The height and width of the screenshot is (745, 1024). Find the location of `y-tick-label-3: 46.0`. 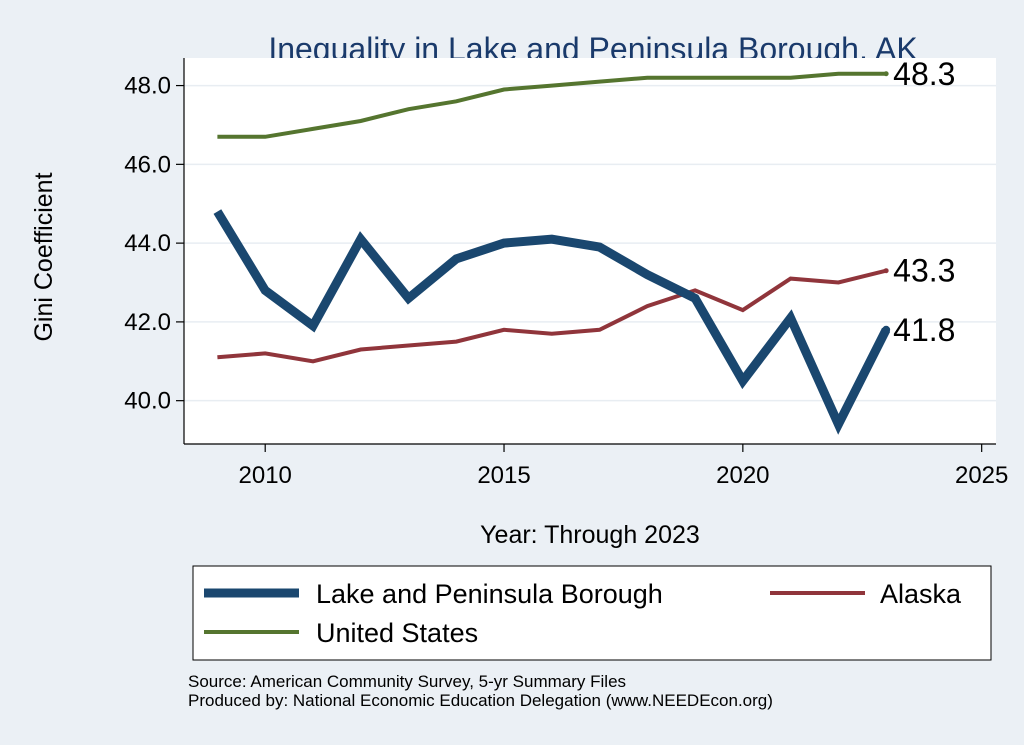

y-tick-label-3: 46.0 is located at coordinates (147, 164).